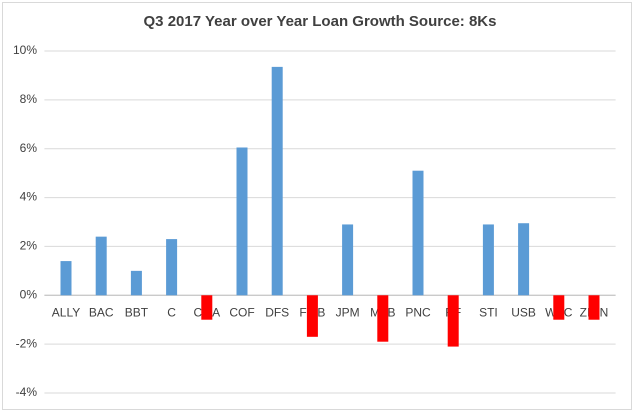 Image resolution: width=640 pixels, height=416 pixels. Describe the element at coordinates (66, 312) in the screenshot. I see `x-tick-label: ALLY` at that location.